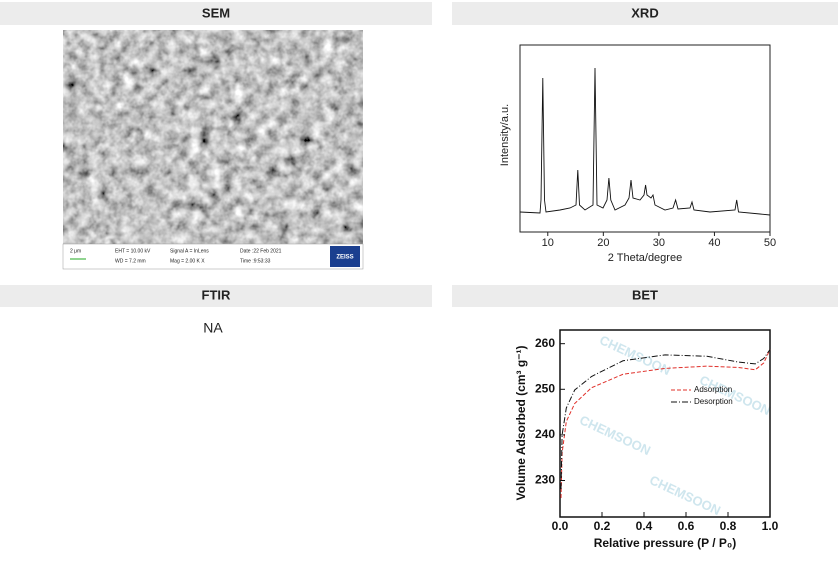 The width and height of the screenshot is (840, 565). Describe the element at coordinates (714, 243) in the screenshot. I see `x-tick-label: 40` at that location.